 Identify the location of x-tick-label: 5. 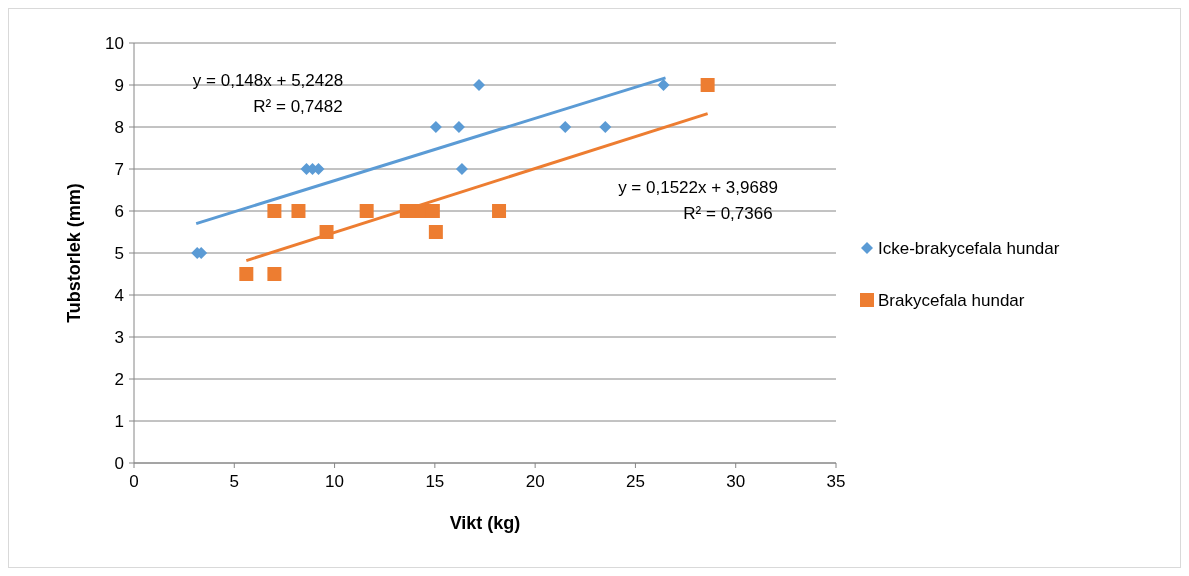
(234, 481).